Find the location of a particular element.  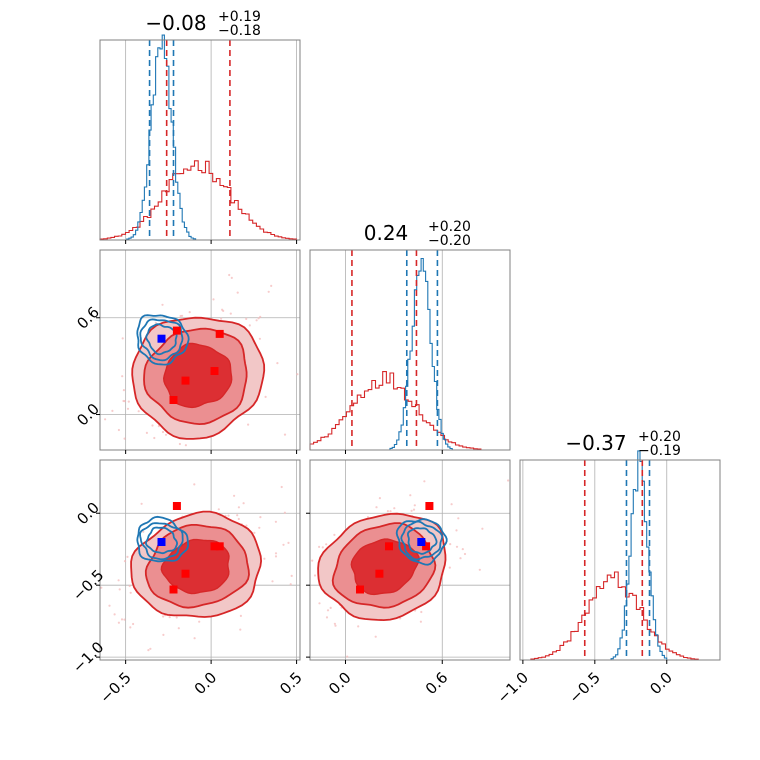

panel-title: −0.37 is located at coordinates (595, 443).